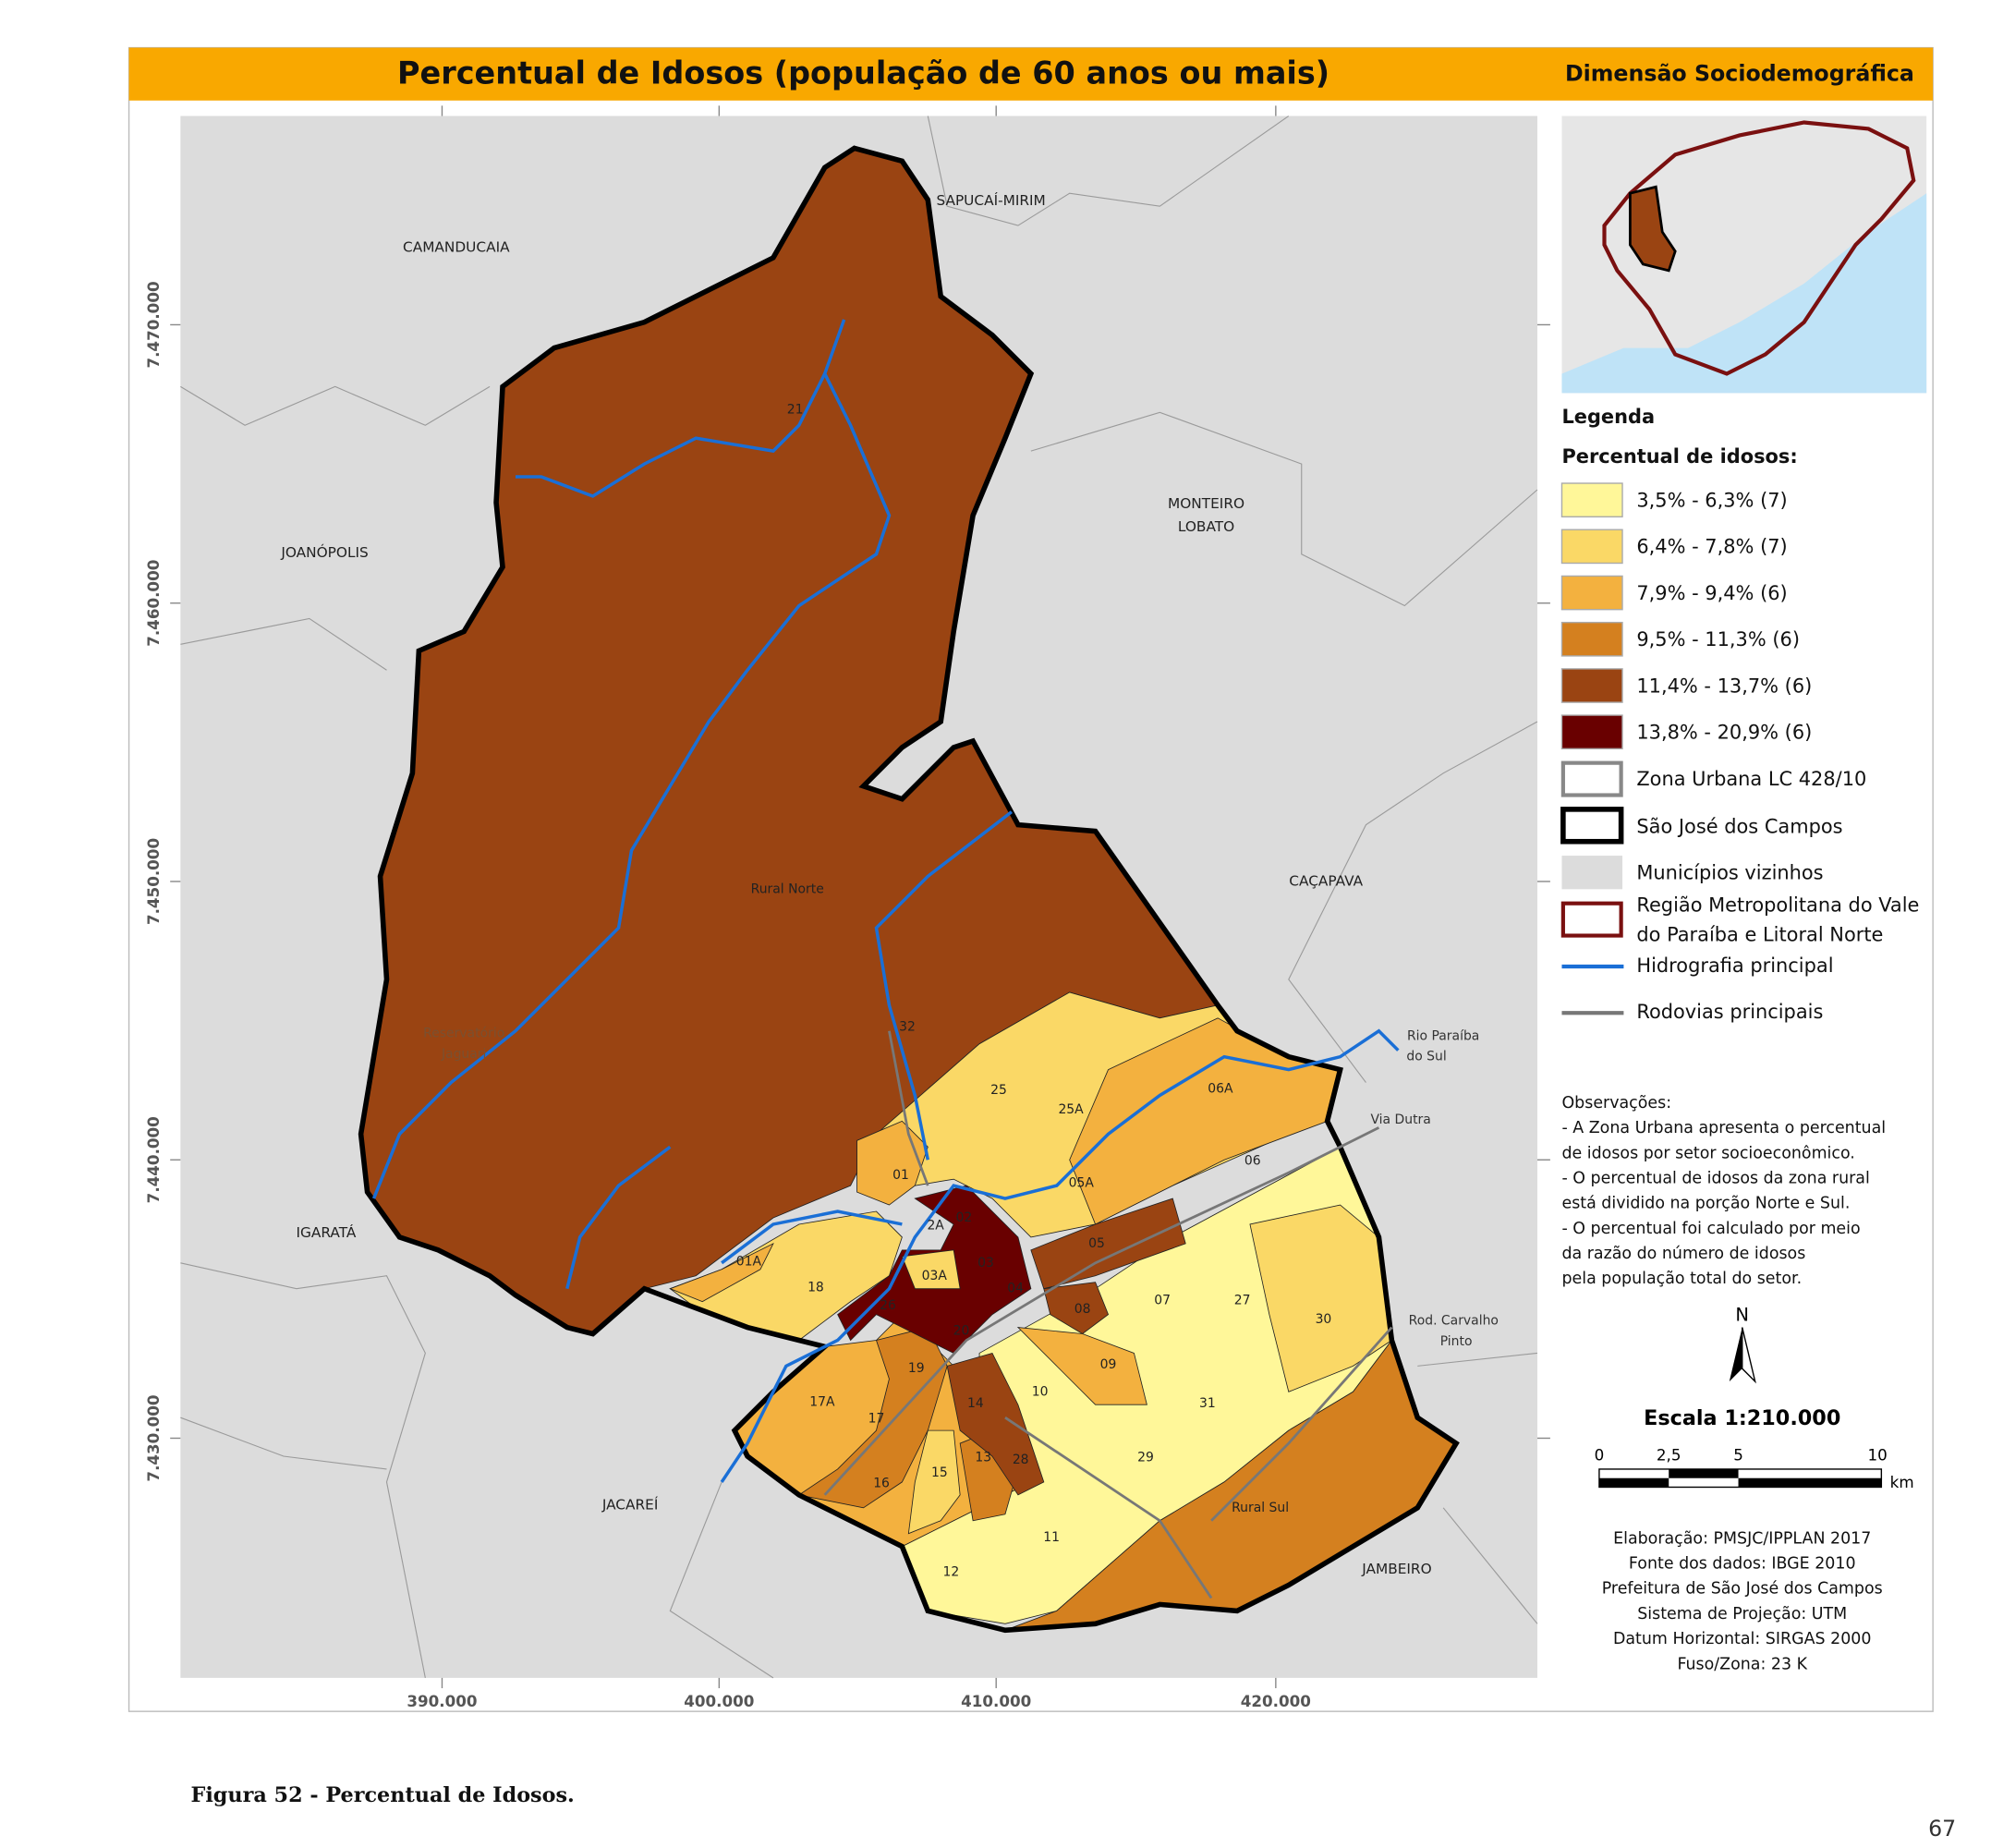 Image resolution: width=1991 pixels, height=1848 pixels. What do you see at coordinates (996, 1701) in the screenshot?
I see `x-tick-label: 410.000` at bounding box center [996, 1701].